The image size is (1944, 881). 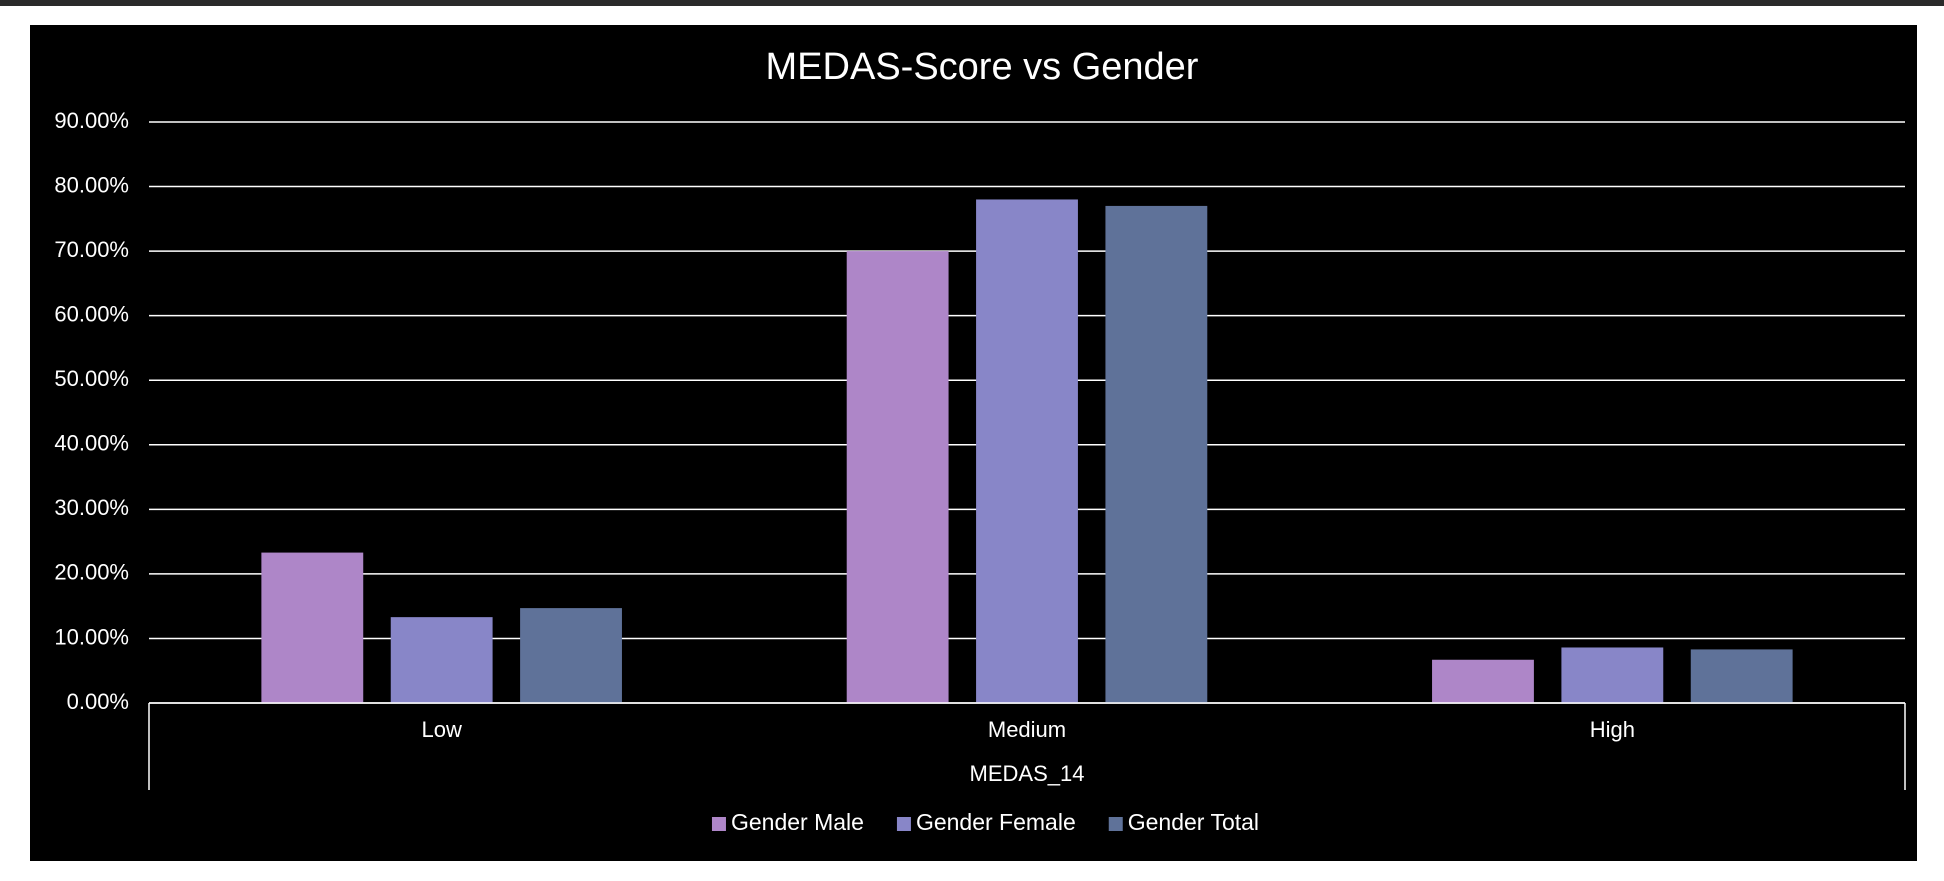 I want to click on y-tick-label: 40.00%, so click(x=91, y=443).